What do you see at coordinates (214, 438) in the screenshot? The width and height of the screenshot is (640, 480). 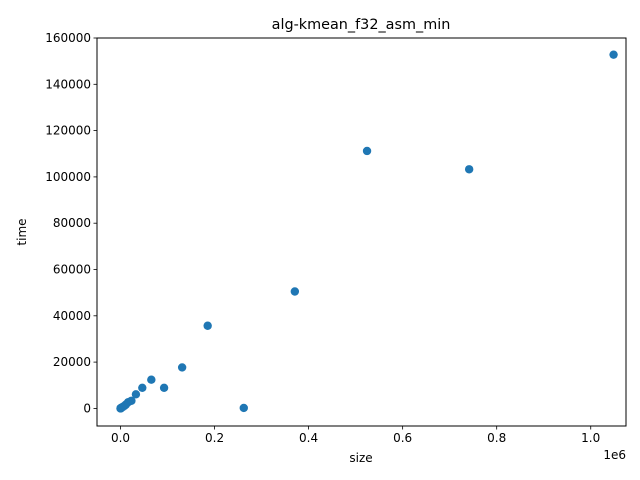 I see `x-tick-label: 0.2` at bounding box center [214, 438].